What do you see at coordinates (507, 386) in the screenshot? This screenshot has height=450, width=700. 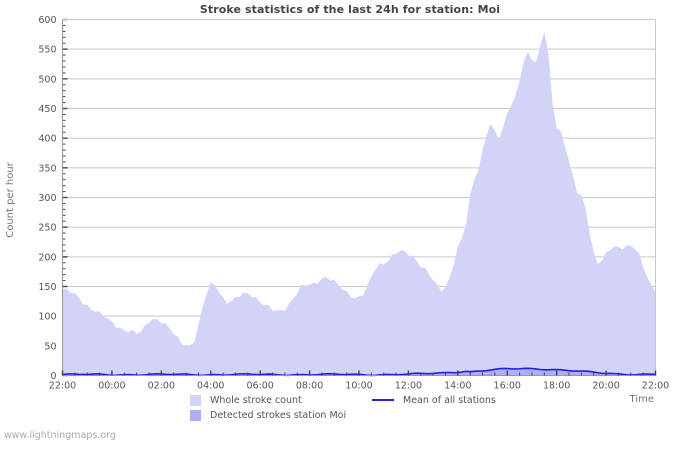 I see `x-tick-label: 16:00` at bounding box center [507, 386].